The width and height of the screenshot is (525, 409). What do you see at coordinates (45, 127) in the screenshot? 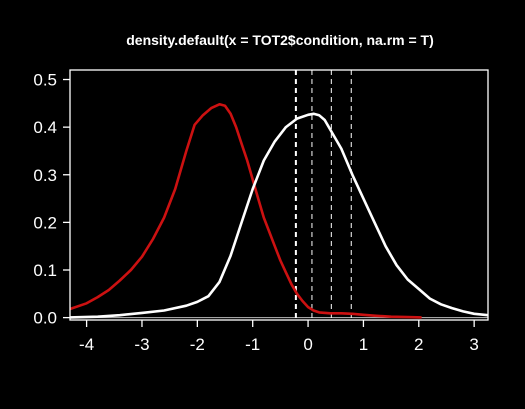
I see `y-tick-label: 0.4` at bounding box center [45, 127].